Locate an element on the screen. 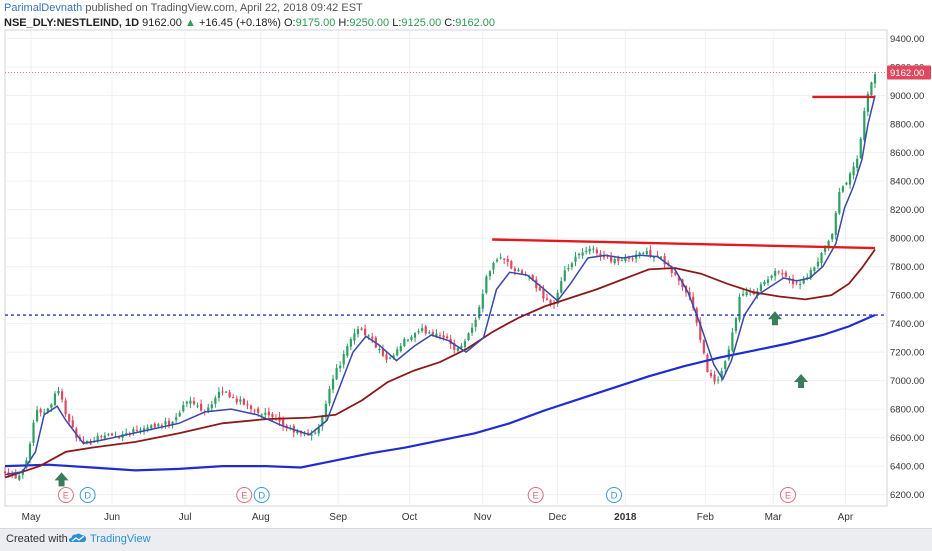 This screenshot has height=551, width=932. ohlc-open-value: 9175.00 is located at coordinates (315, 23).